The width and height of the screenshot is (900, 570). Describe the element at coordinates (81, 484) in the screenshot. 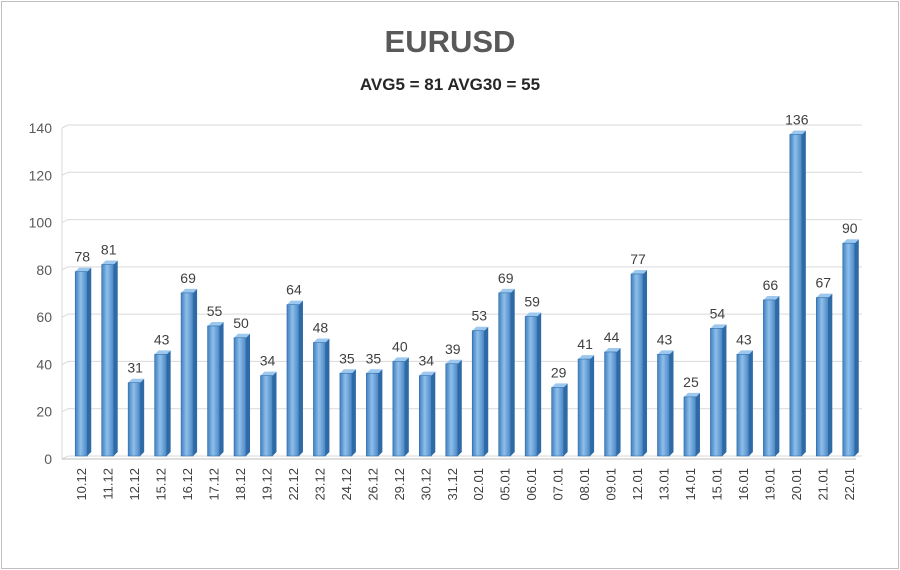

I see `x-tick-label: 10.12` at that location.